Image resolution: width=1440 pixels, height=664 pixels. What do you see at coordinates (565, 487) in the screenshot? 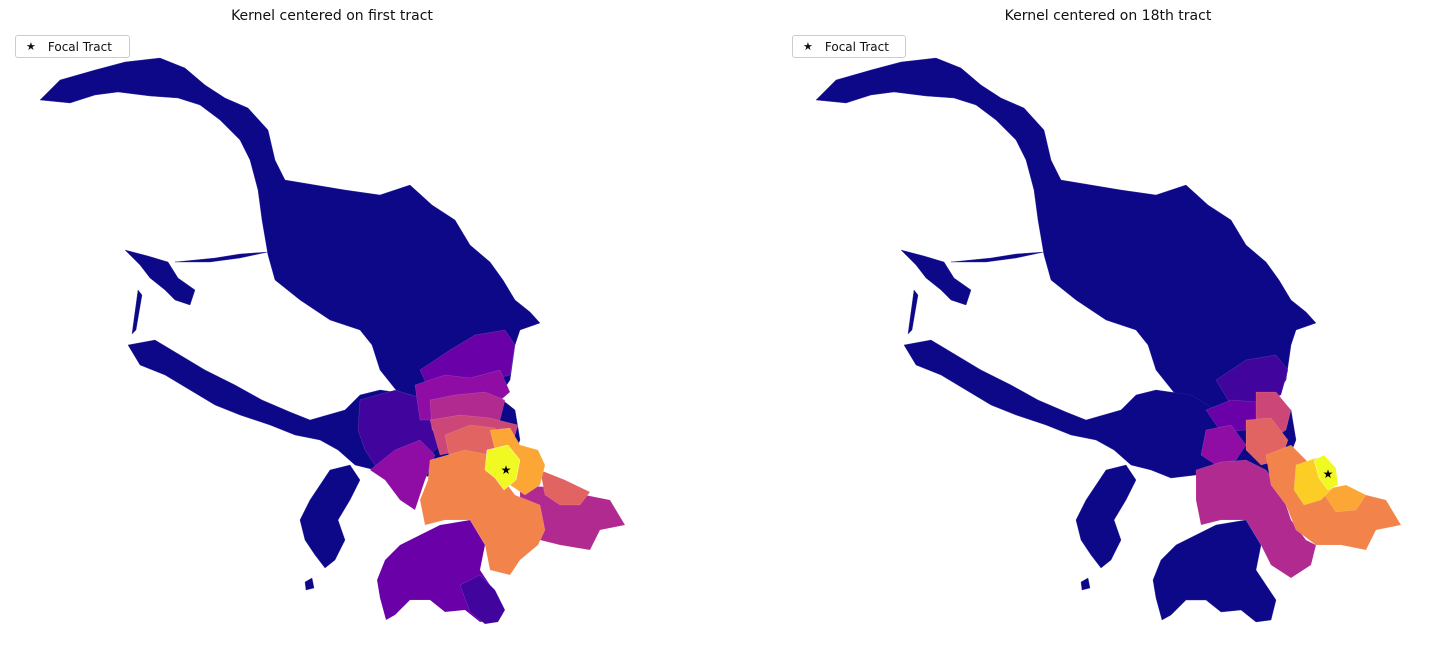
I see `tract-ring-c6b` at bounding box center [565, 487].